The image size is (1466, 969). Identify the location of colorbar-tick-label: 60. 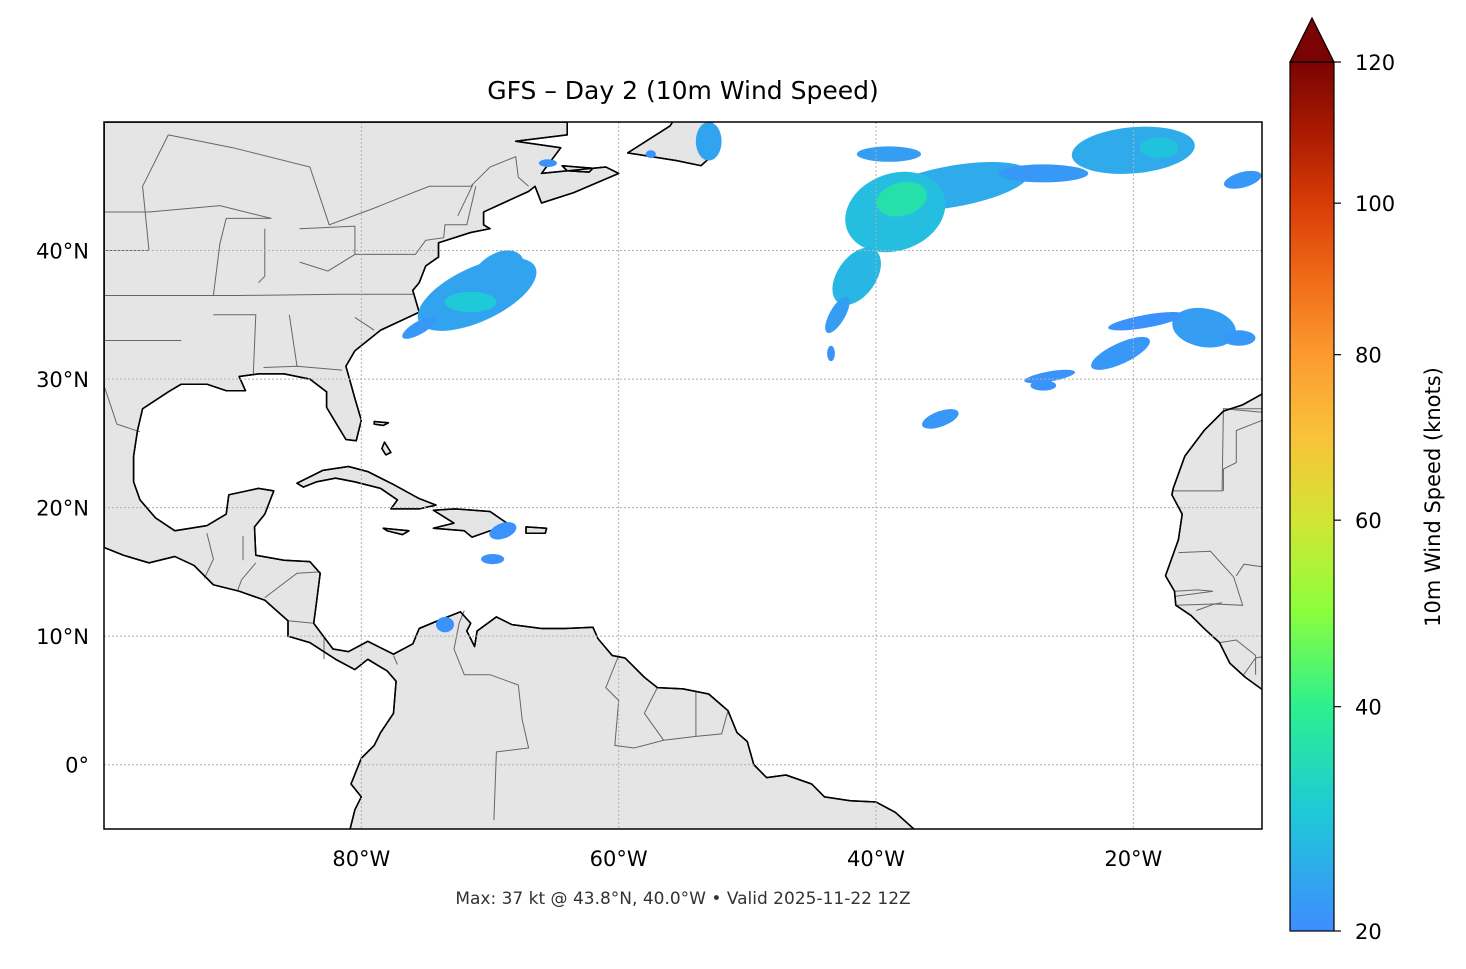
(1368, 521).